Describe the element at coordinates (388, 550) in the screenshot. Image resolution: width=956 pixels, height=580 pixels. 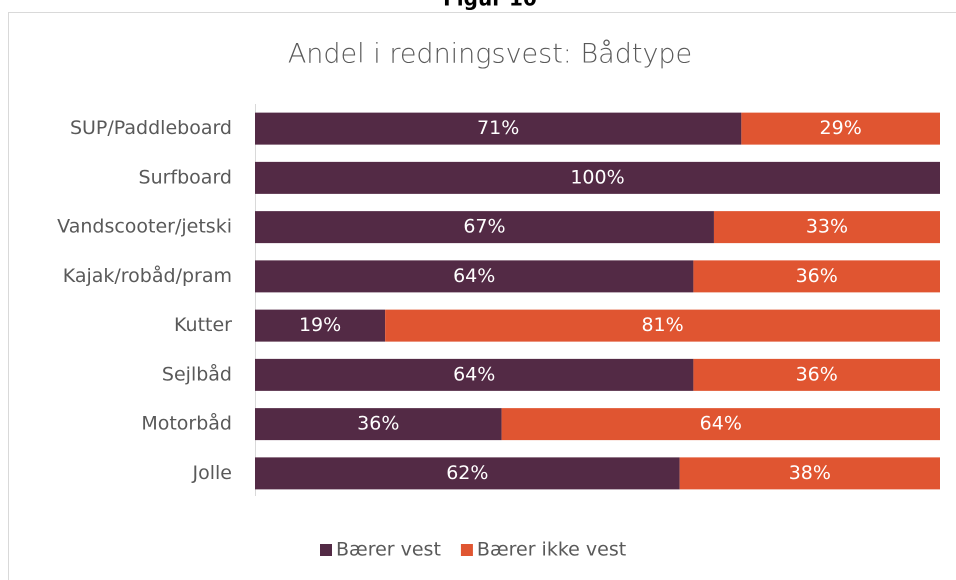
I see `legend-label: Bærer vest` at that location.